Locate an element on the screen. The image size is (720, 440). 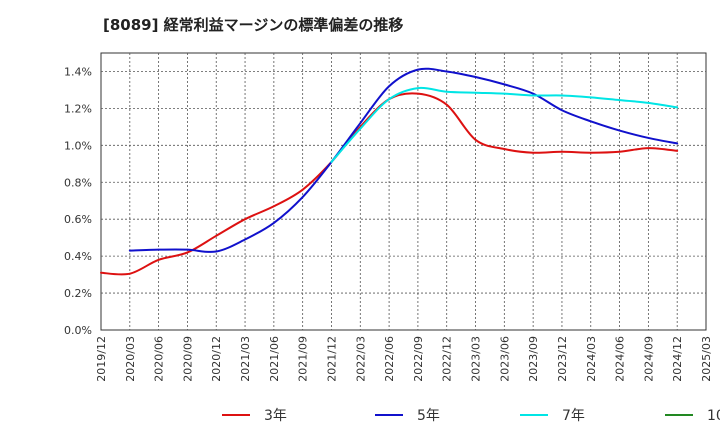
y-tick-label: 0.8% is located at coordinates (78, 182).